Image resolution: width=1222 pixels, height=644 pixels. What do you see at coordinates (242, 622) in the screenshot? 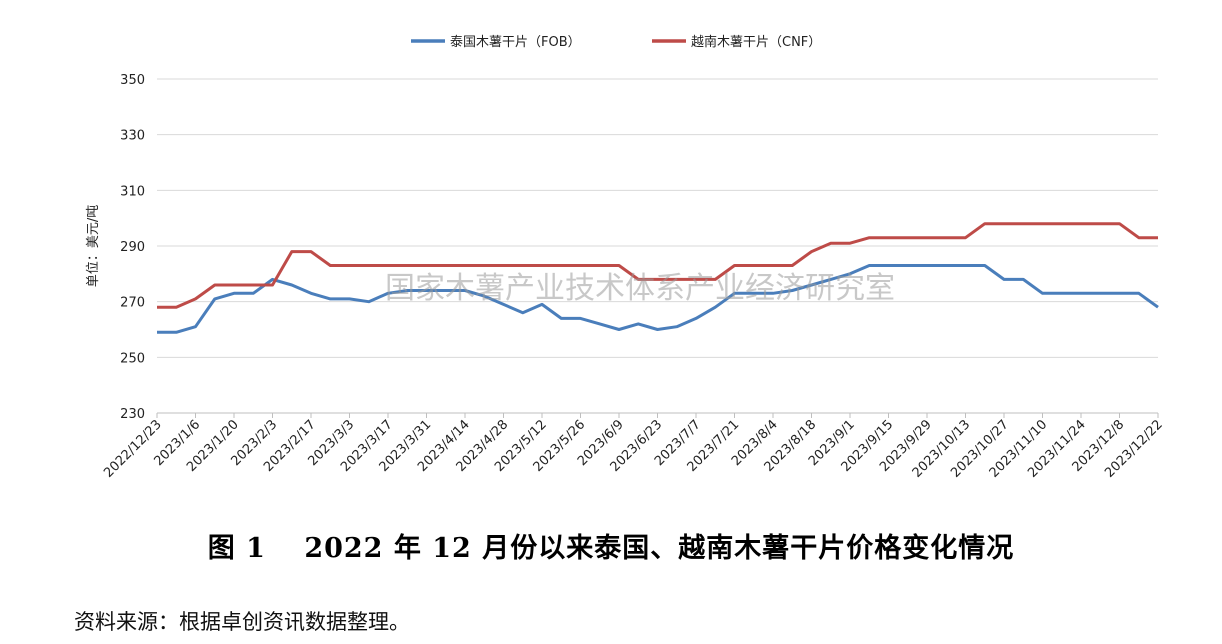
I see `source-note: 资料来源：根据卓创资讯数据整理。` at bounding box center [242, 622].